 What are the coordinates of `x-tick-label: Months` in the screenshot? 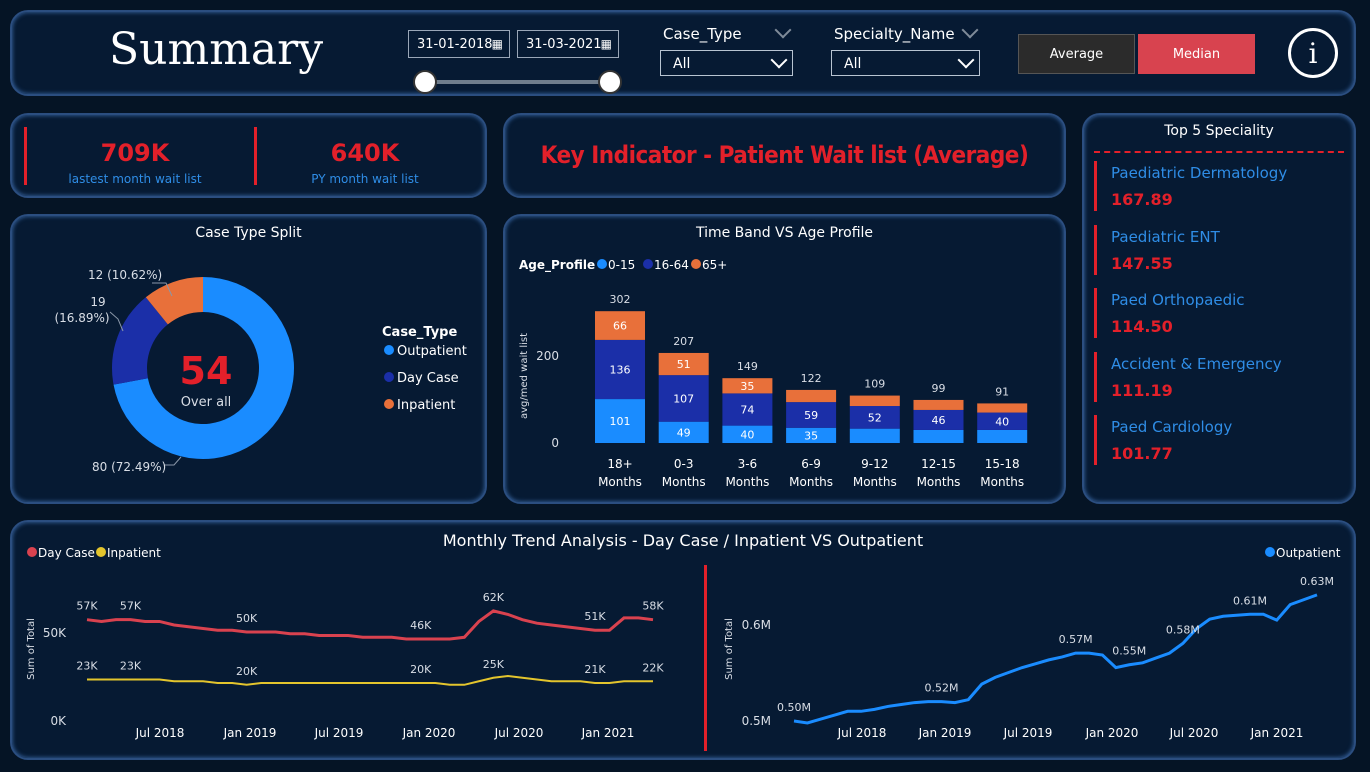 It's located at (747, 482).